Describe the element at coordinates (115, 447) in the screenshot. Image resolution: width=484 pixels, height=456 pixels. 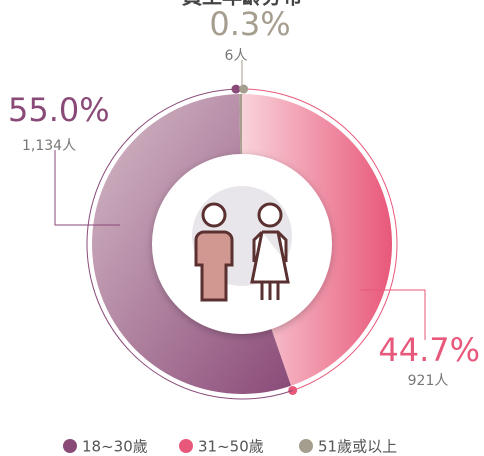
I see `legend-label: 18~30歲` at that location.